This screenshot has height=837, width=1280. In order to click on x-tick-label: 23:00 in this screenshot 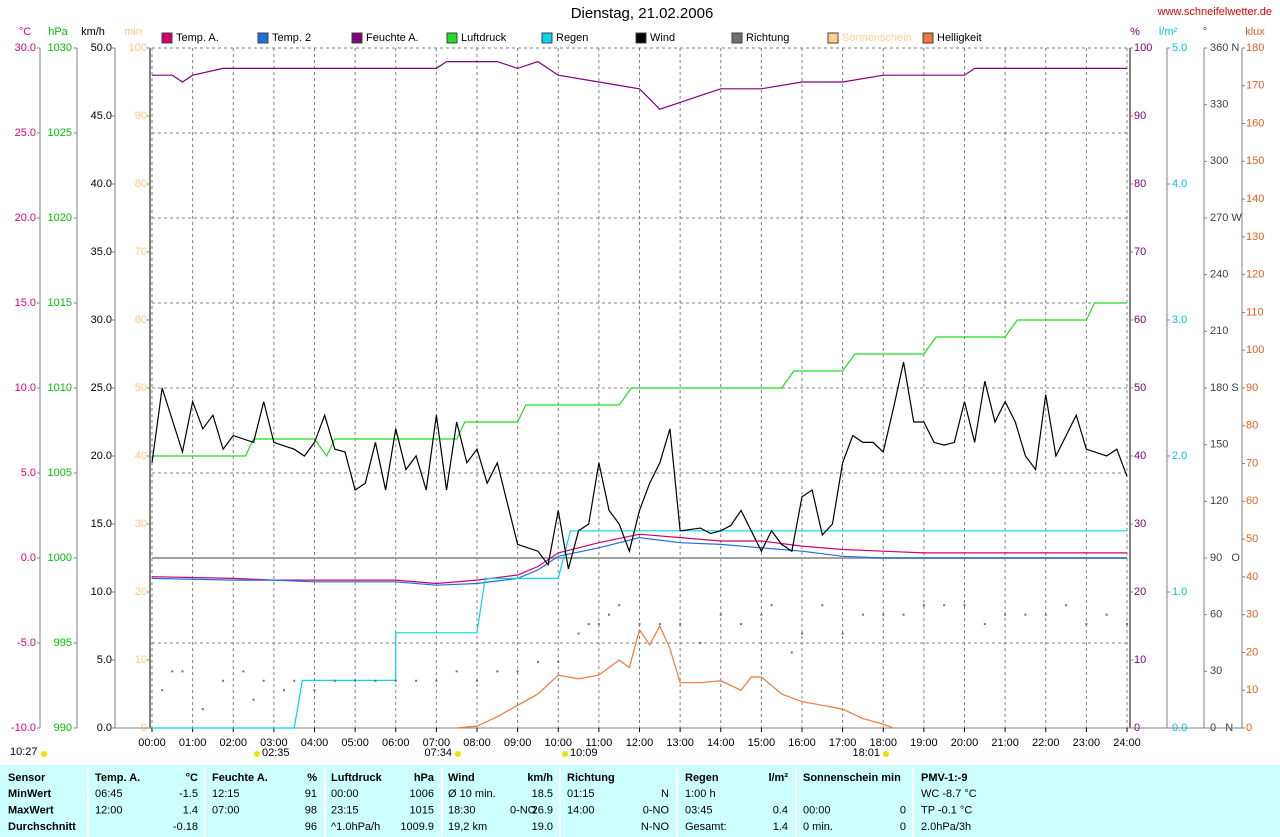, I will do `click(1087, 743)`.